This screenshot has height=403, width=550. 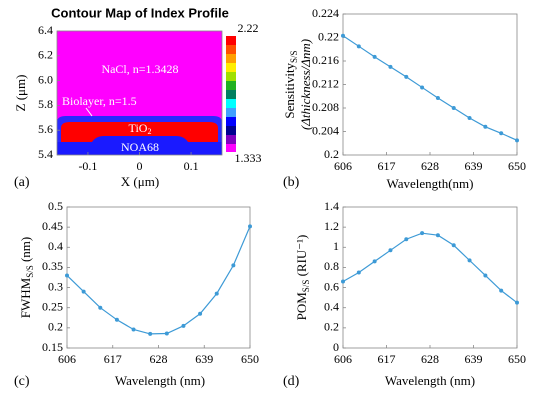 I want to click on region-label: NaCl, n=1.3428, so click(x=139, y=69).